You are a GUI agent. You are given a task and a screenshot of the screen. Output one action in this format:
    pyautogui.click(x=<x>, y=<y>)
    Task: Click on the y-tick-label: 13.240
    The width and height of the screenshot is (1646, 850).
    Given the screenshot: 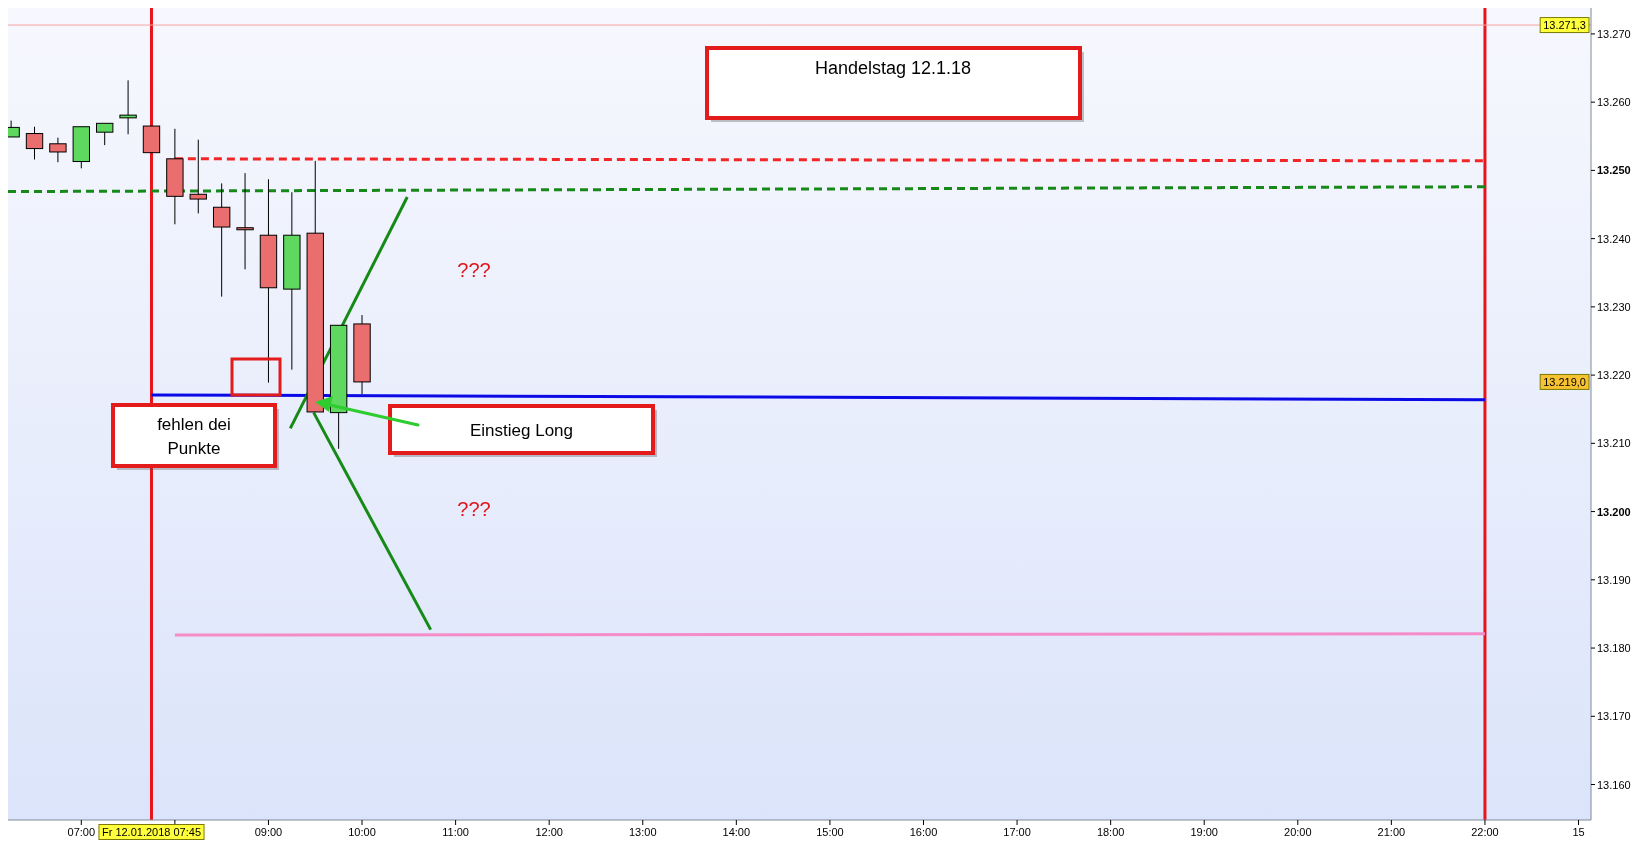 What is the action you would take?
    pyautogui.click(x=1614, y=238)
    